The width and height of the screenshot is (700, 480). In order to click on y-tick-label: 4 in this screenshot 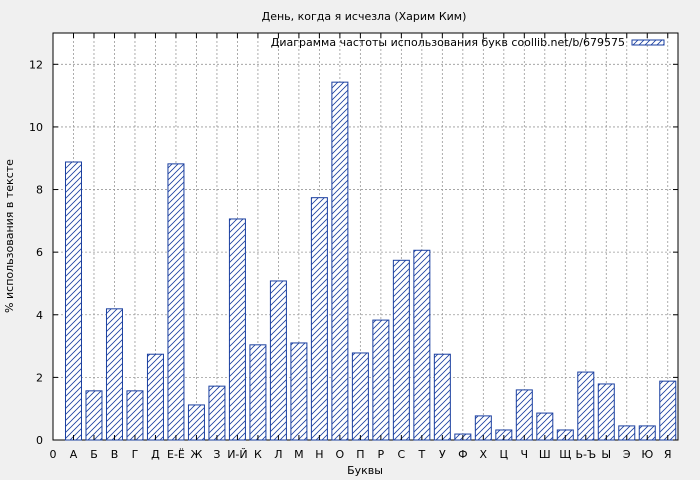, I will do `click(39, 315)`.